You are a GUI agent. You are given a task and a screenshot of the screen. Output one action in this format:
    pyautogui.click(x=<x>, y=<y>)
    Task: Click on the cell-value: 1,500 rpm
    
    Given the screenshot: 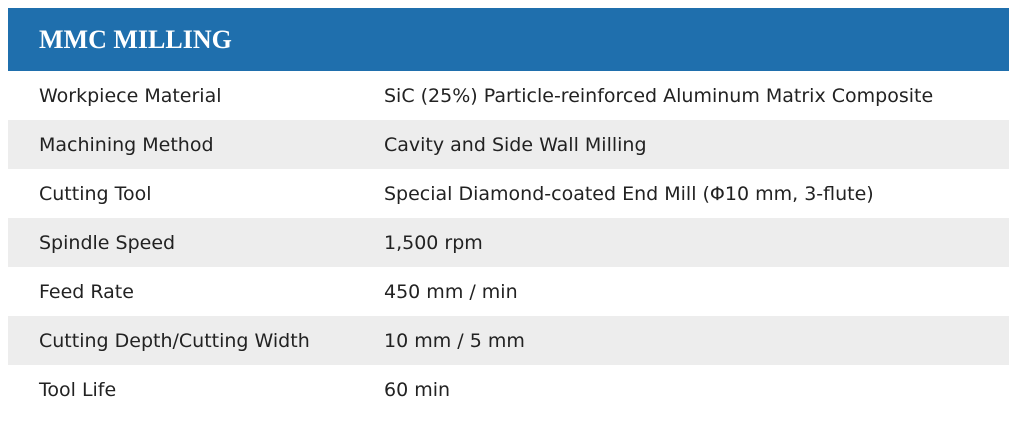 What is the action you would take?
    pyautogui.click(x=433, y=242)
    